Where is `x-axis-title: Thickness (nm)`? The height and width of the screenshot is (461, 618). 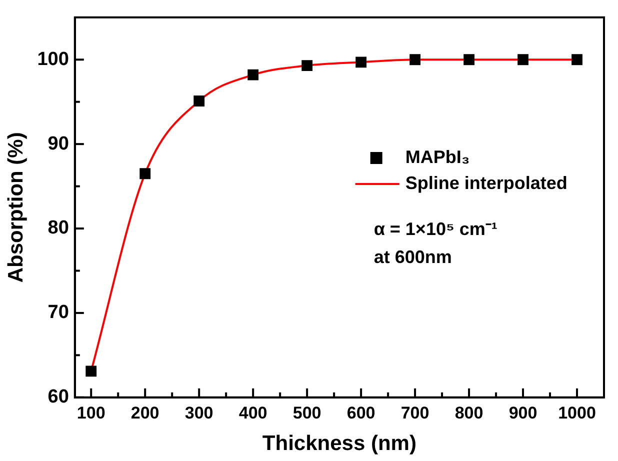
x-axis-title: Thickness (nm) is located at coordinates (339, 444).